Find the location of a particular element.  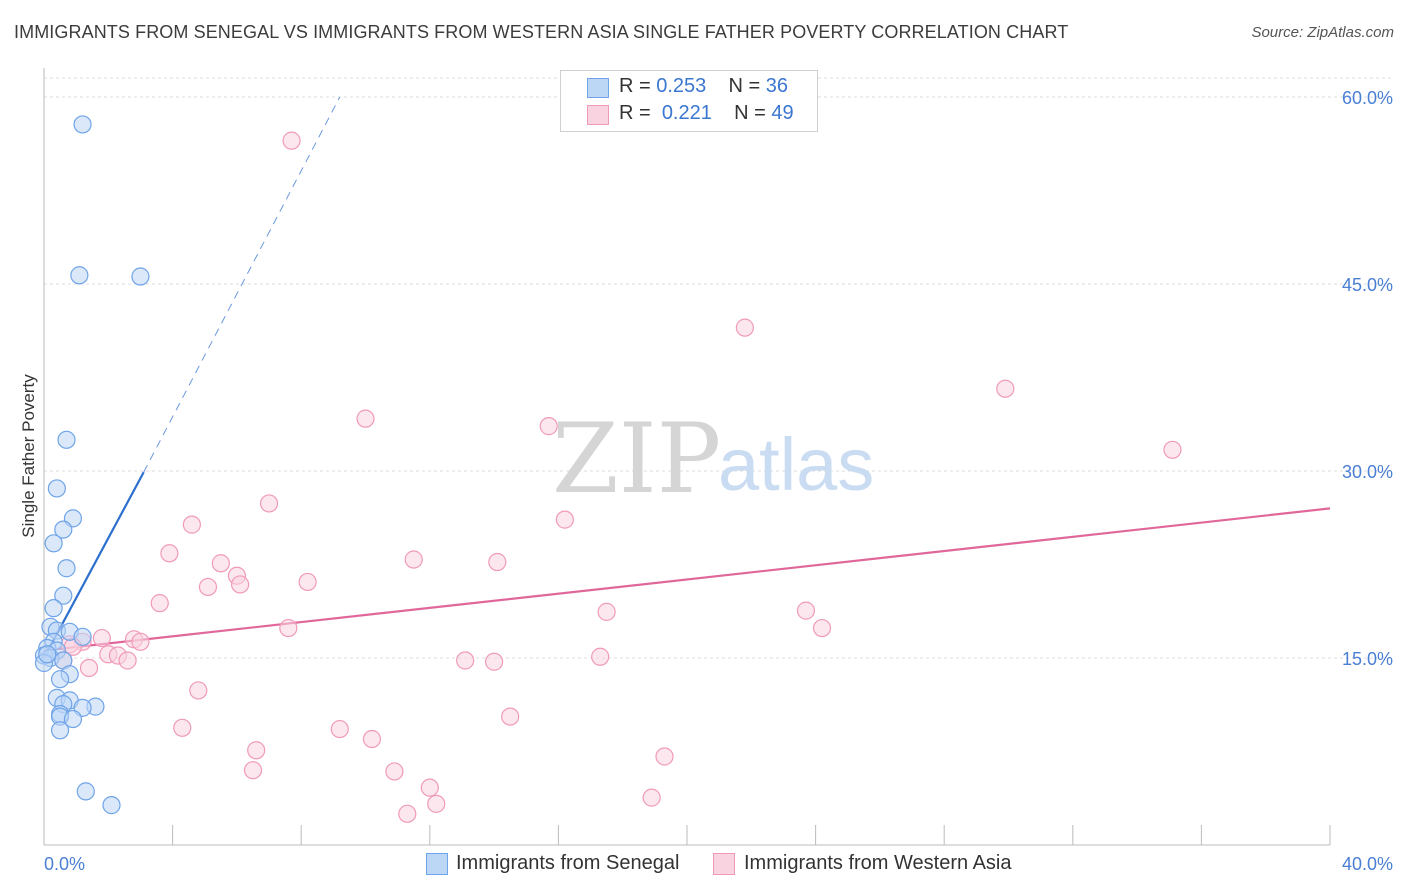

chart-source: Source: ZipAtlas.com is located at coordinates (1322, 32).